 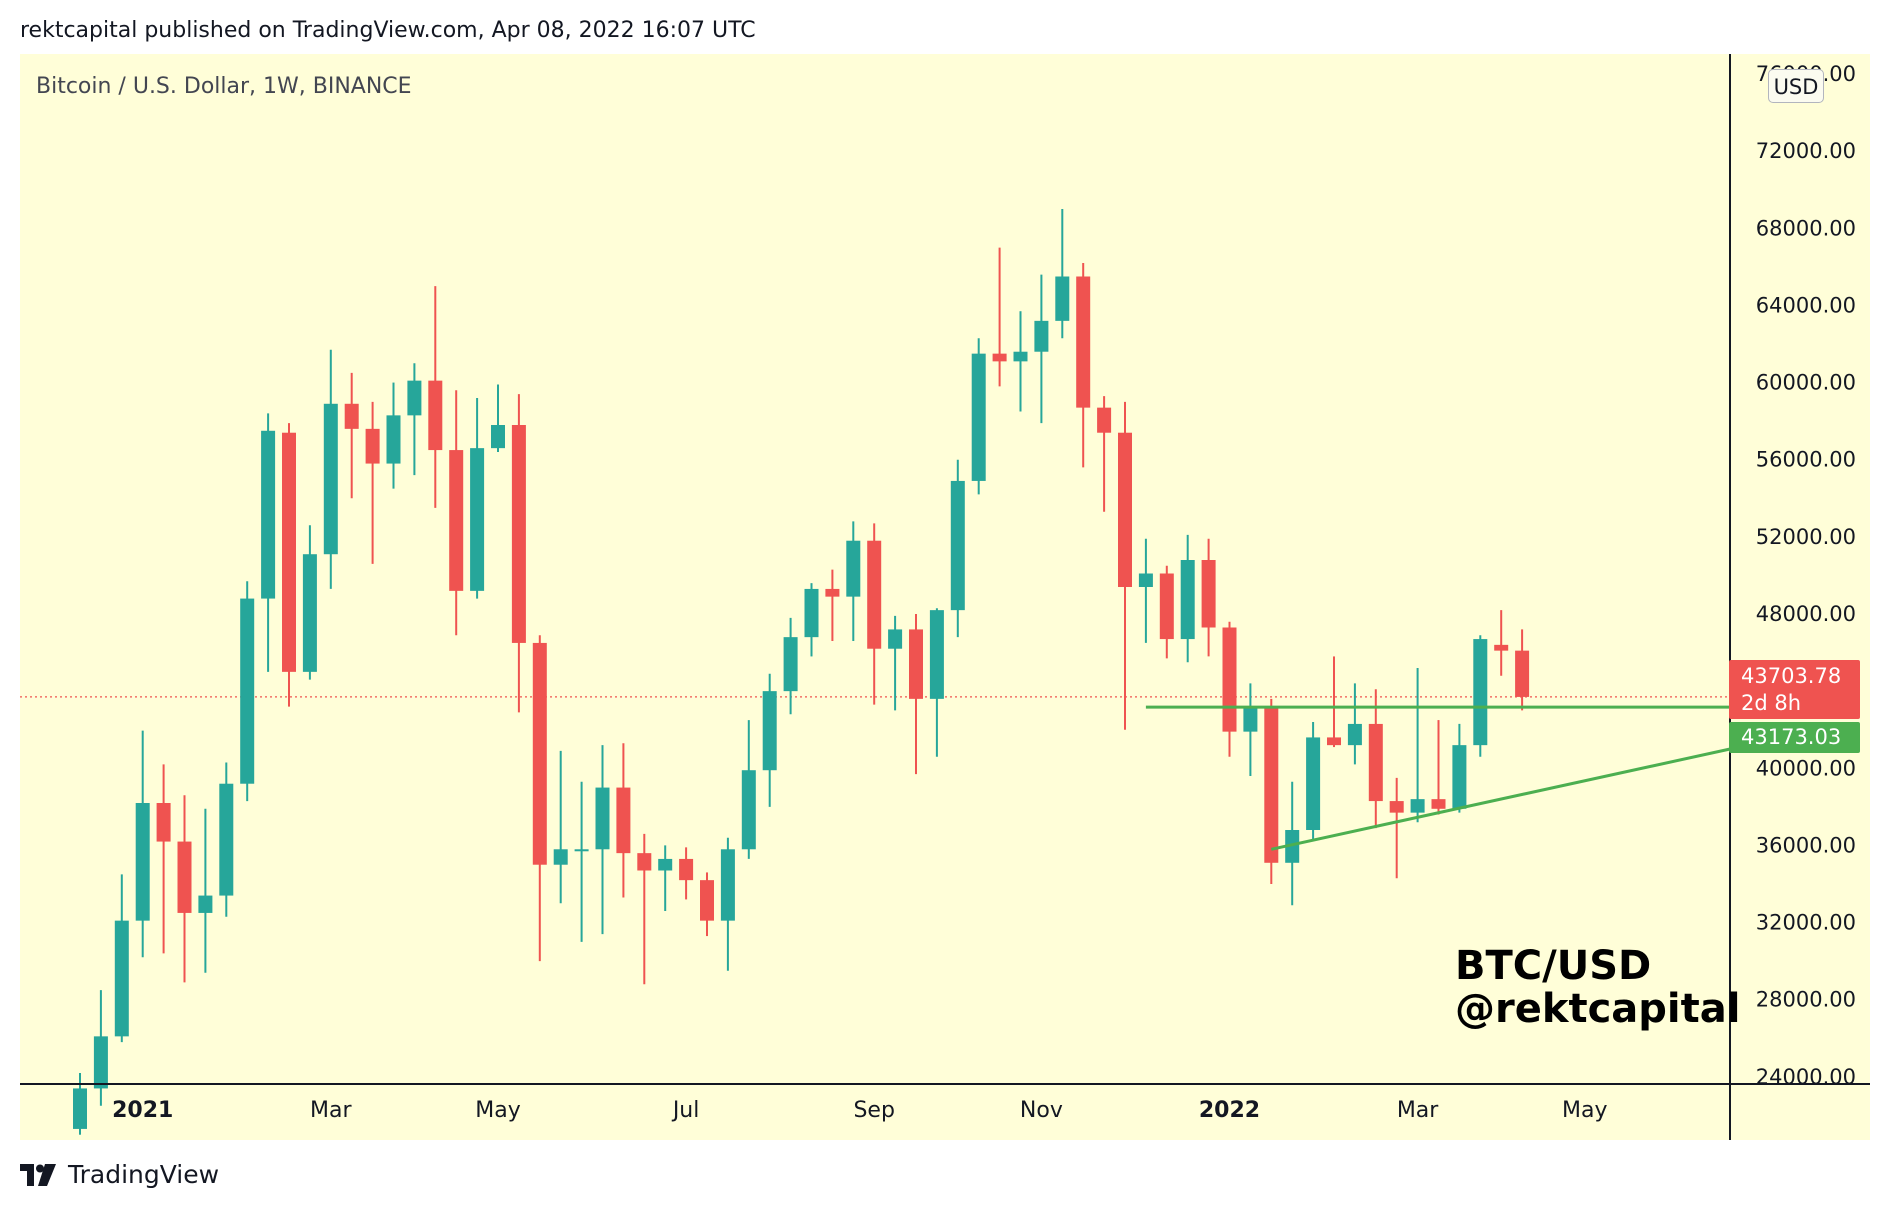 I want to click on price-tick-label: 56000.00, so click(x=1806, y=460).